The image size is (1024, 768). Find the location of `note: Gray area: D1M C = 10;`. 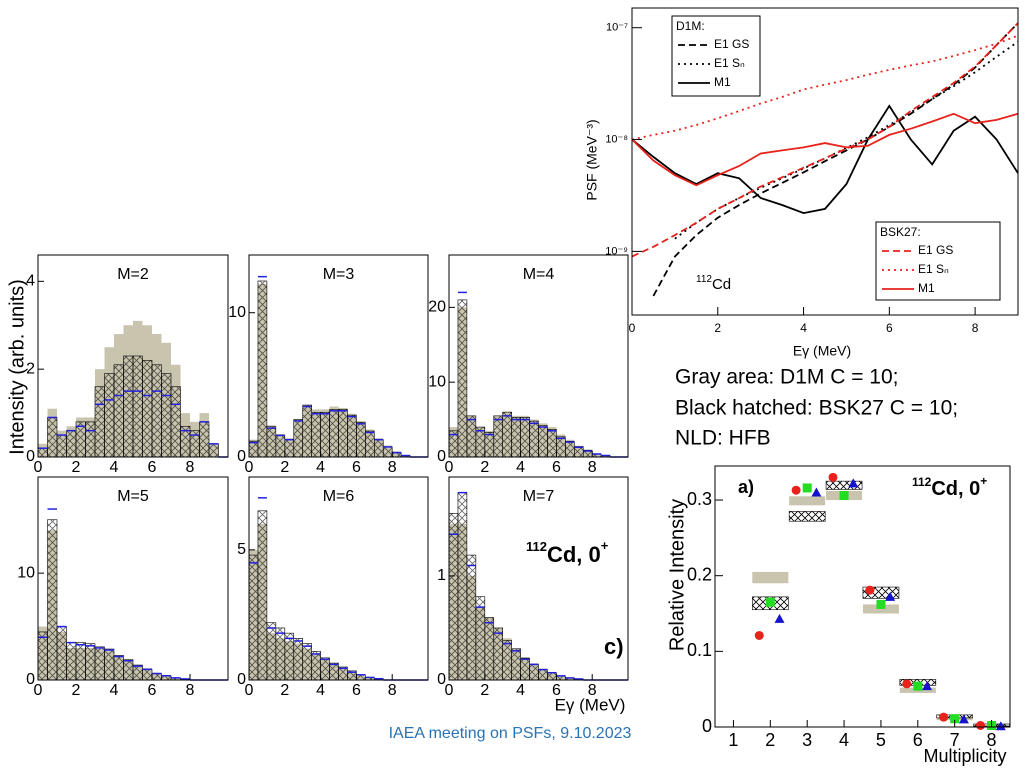

note: Gray area: D1M C = 10; is located at coordinates (787, 377).